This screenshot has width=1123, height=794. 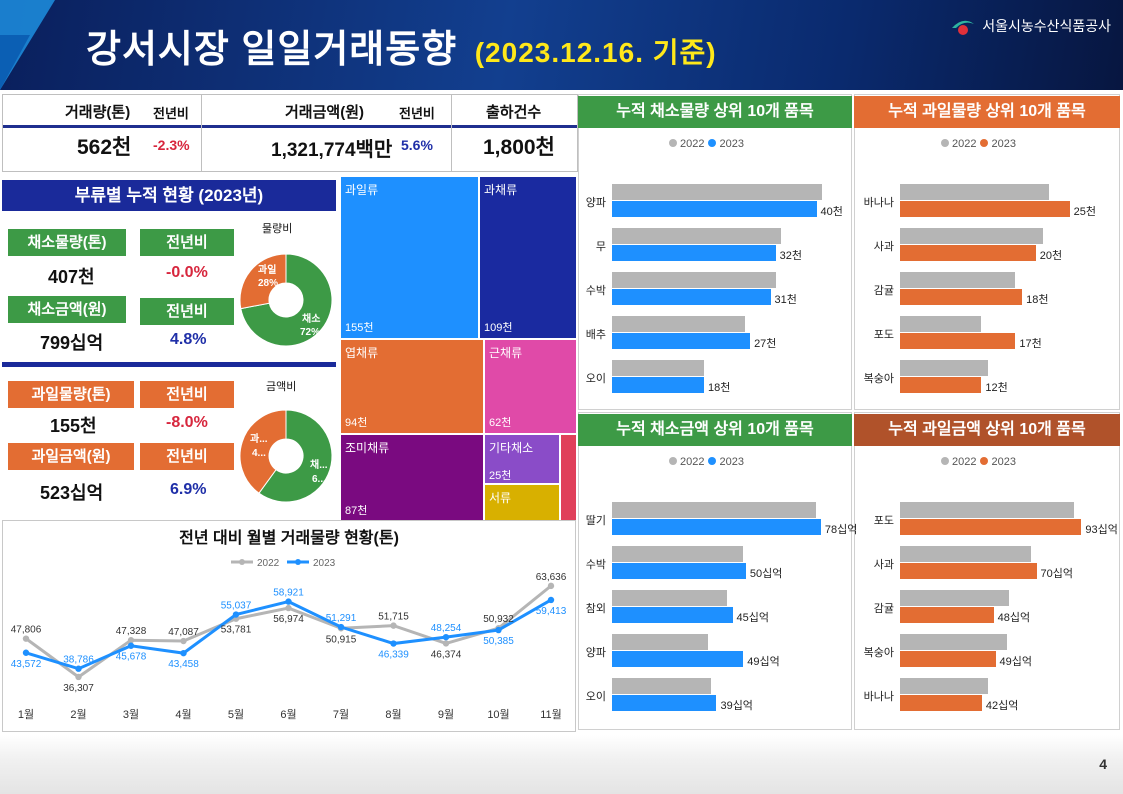 I want to click on bar-category-label: 오이, so click(x=595, y=697).